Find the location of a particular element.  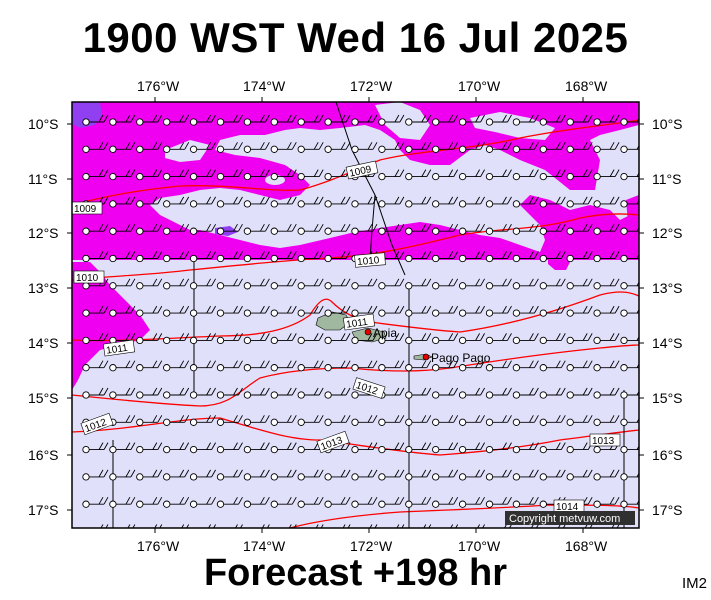

place-markers: Apia Pago Pago is located at coordinates (427, 345).